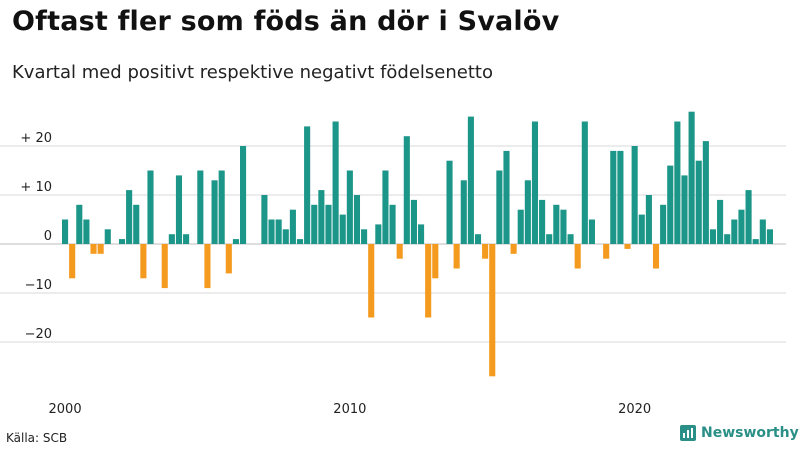  Describe the element at coordinates (48, 236) in the screenshot. I see `y-tick-label: 0` at that location.